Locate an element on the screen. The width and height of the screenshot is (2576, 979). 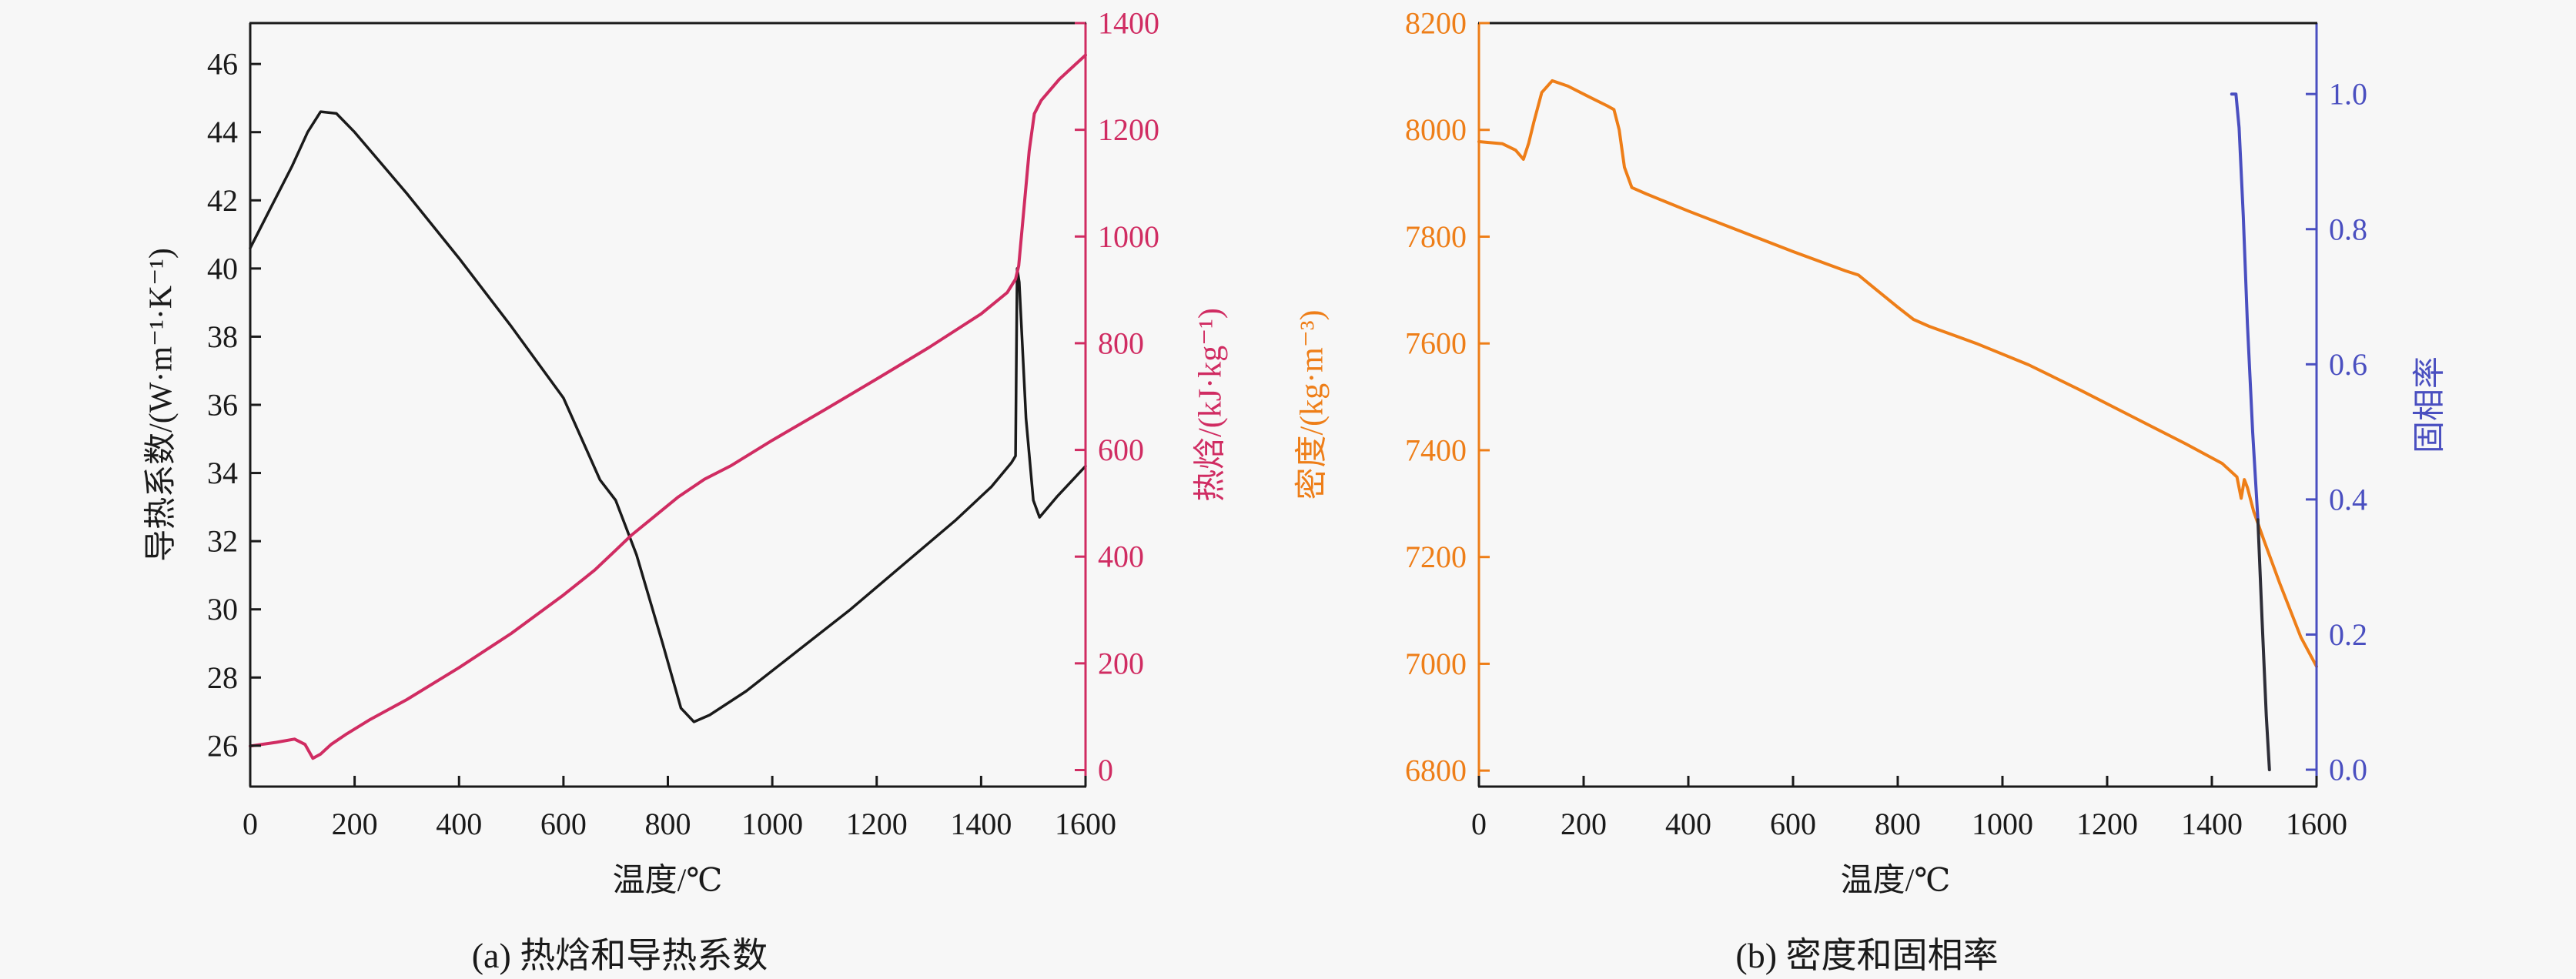
right-tick-label: 1.0 is located at coordinates (2348, 94).